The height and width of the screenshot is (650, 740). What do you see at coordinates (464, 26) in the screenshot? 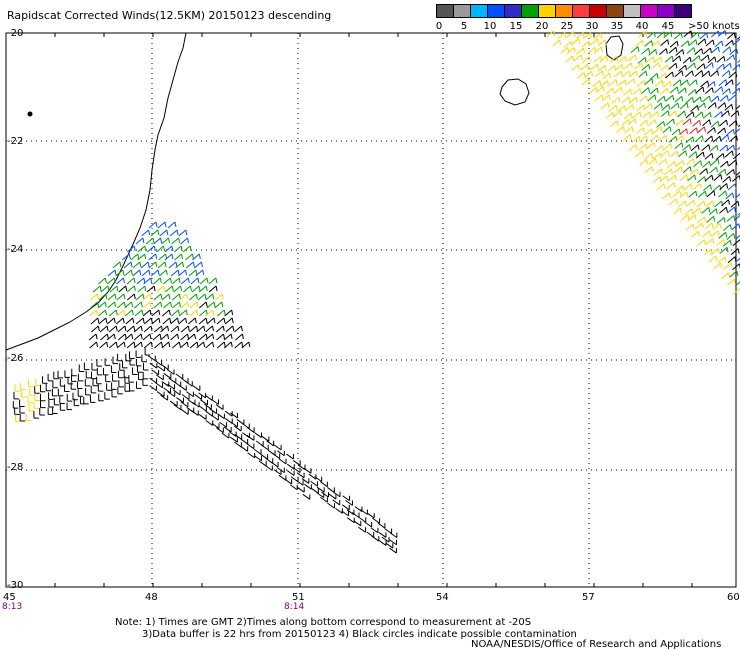
I see `legend-tick-label: 5` at bounding box center [464, 26].